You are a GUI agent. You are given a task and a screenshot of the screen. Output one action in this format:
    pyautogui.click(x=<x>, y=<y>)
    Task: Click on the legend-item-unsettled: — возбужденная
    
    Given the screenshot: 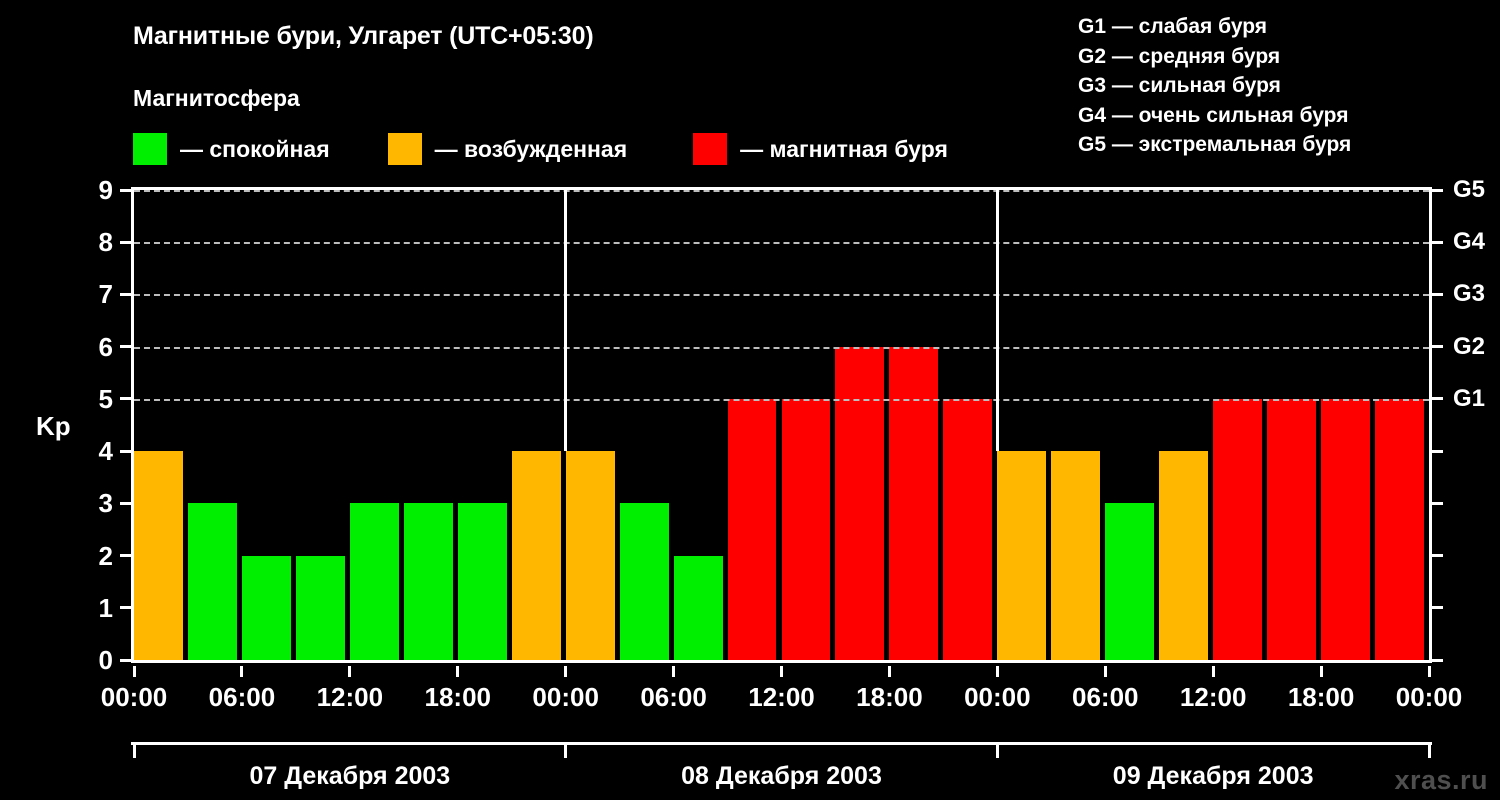 What is the action you would take?
    pyautogui.click(x=507, y=149)
    